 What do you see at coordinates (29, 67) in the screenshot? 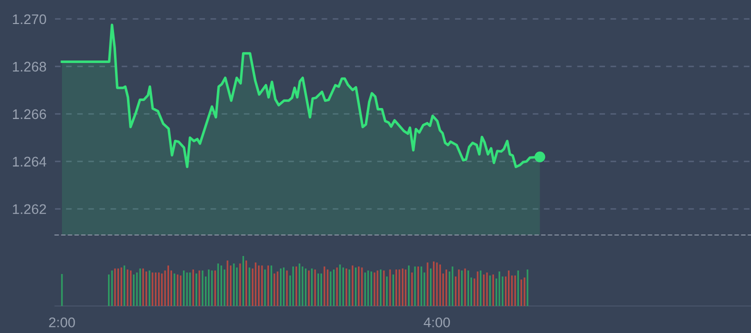
I see `y-tick-label: 1.268` at bounding box center [29, 67].